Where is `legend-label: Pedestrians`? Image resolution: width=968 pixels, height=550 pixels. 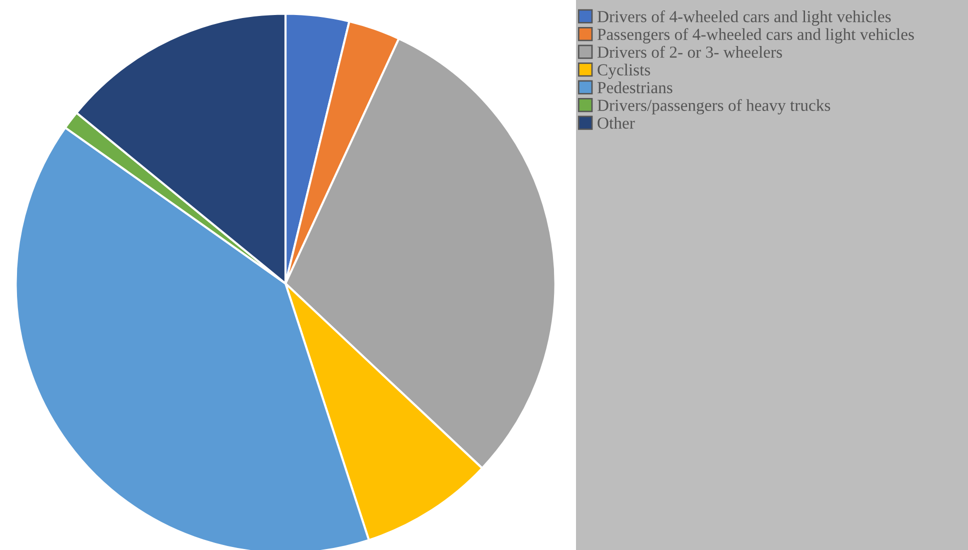 legend-label: Pedestrians is located at coordinates (634, 88).